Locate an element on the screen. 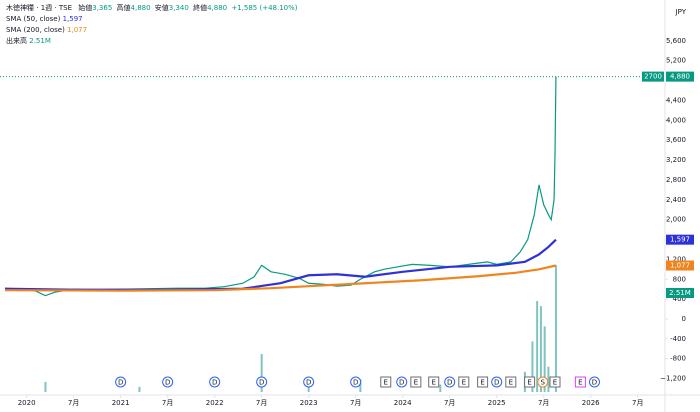 This screenshot has width=700, height=412. legend-name: SMA (50, close) is located at coordinates (33, 19).